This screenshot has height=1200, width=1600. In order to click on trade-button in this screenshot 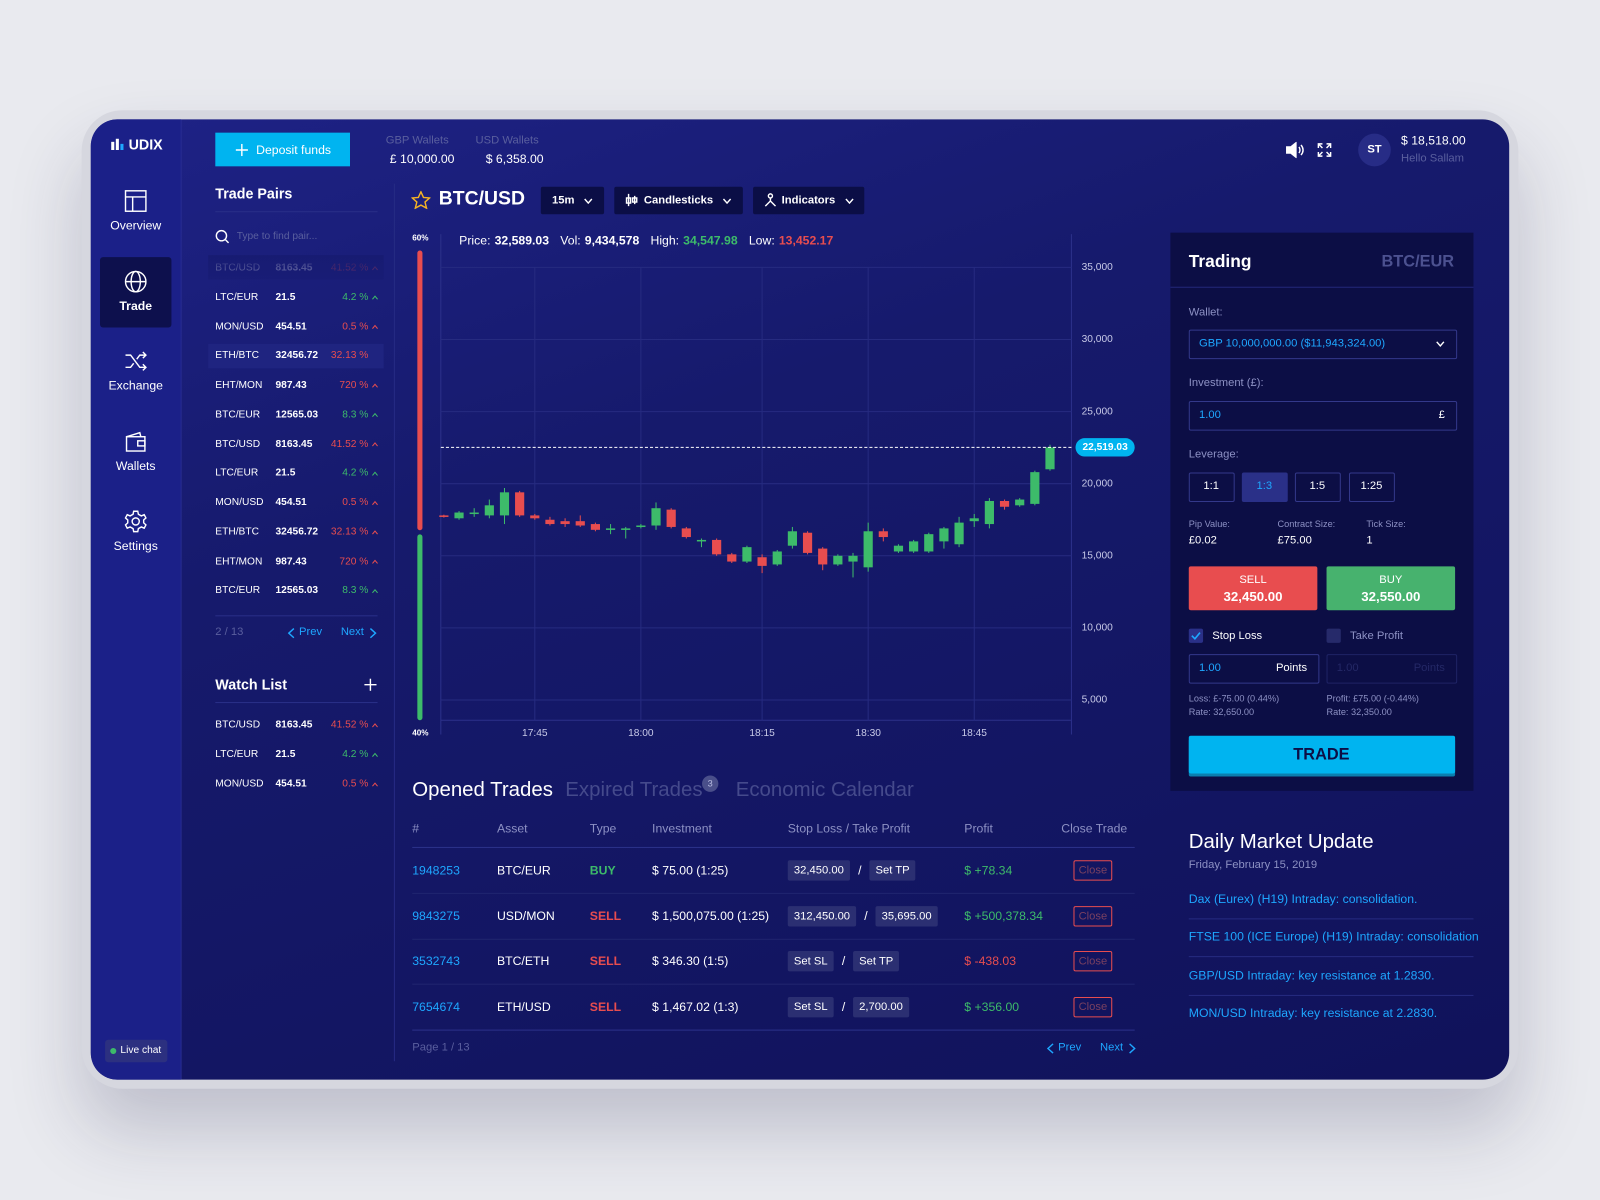, I will do `click(1322, 754)`.